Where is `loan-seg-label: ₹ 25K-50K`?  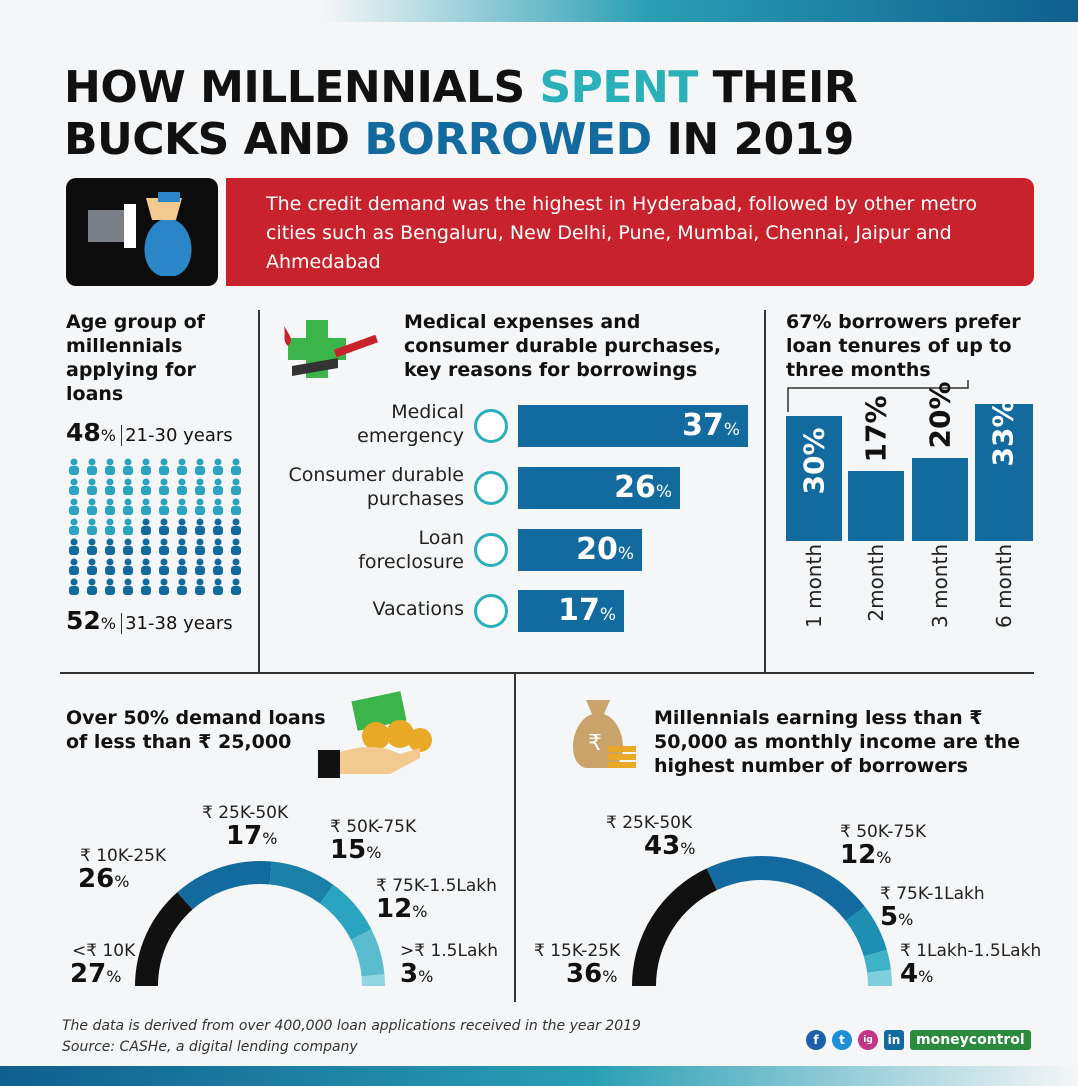 loan-seg-label: ₹ 25K-50K is located at coordinates (245, 813).